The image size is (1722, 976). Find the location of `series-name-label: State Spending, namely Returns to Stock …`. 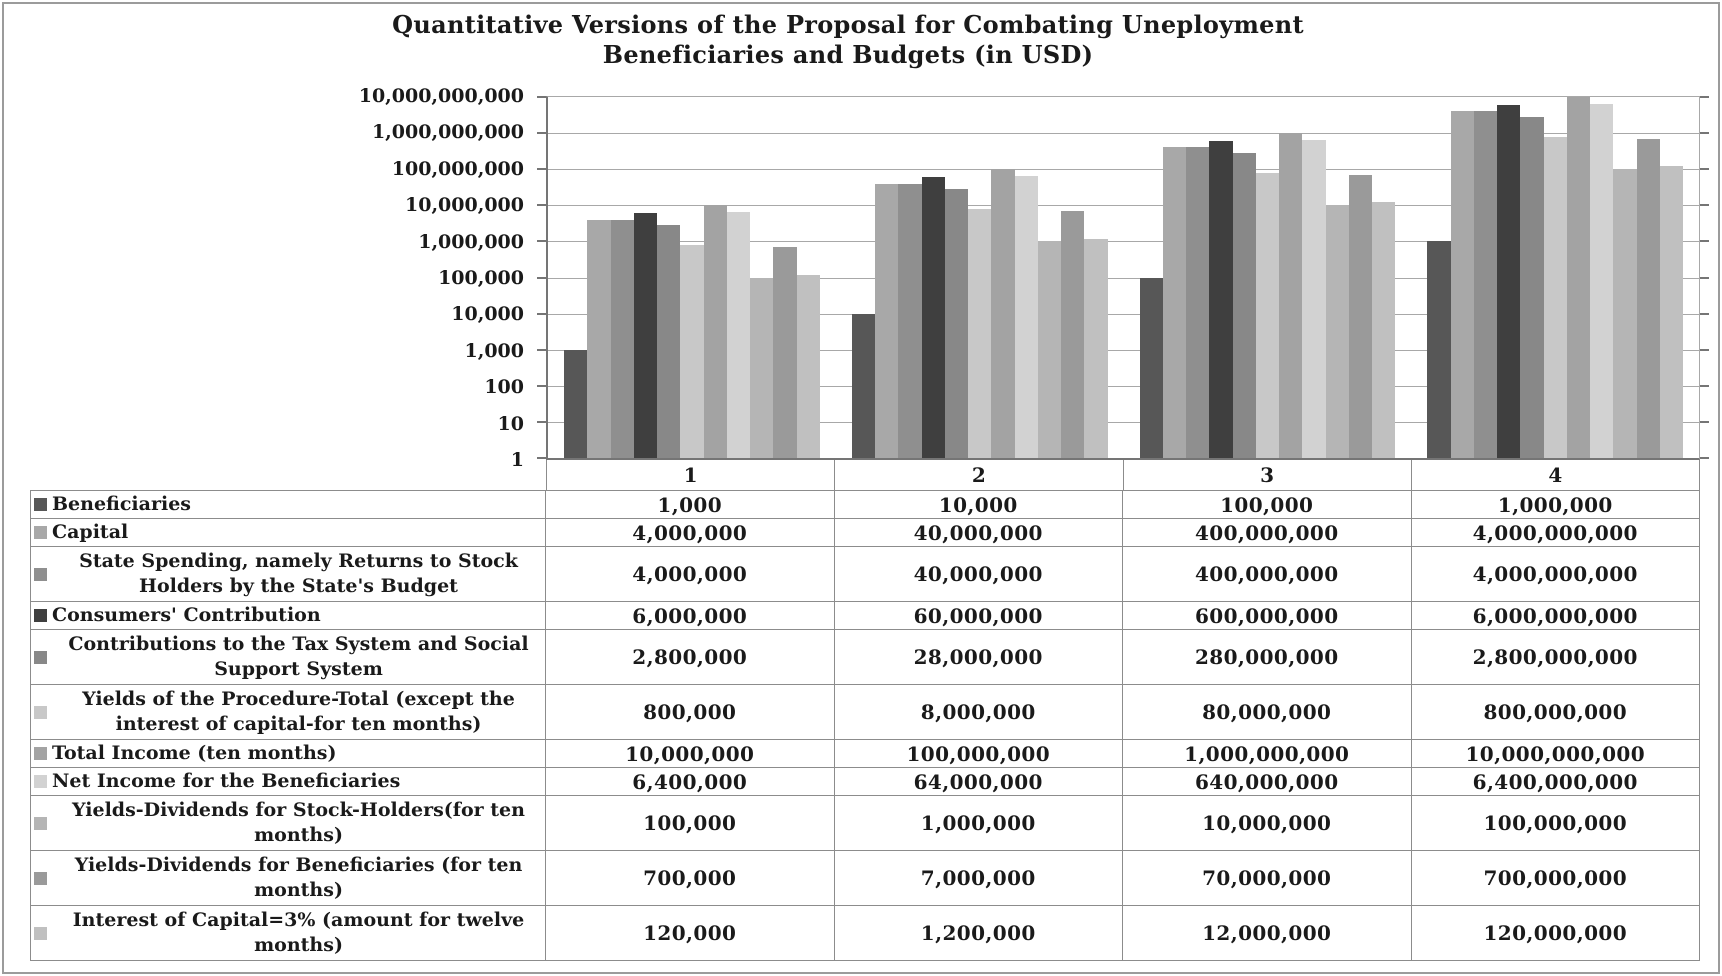

series-name-label: State Spending, namely Returns to Stock … is located at coordinates (298, 573).